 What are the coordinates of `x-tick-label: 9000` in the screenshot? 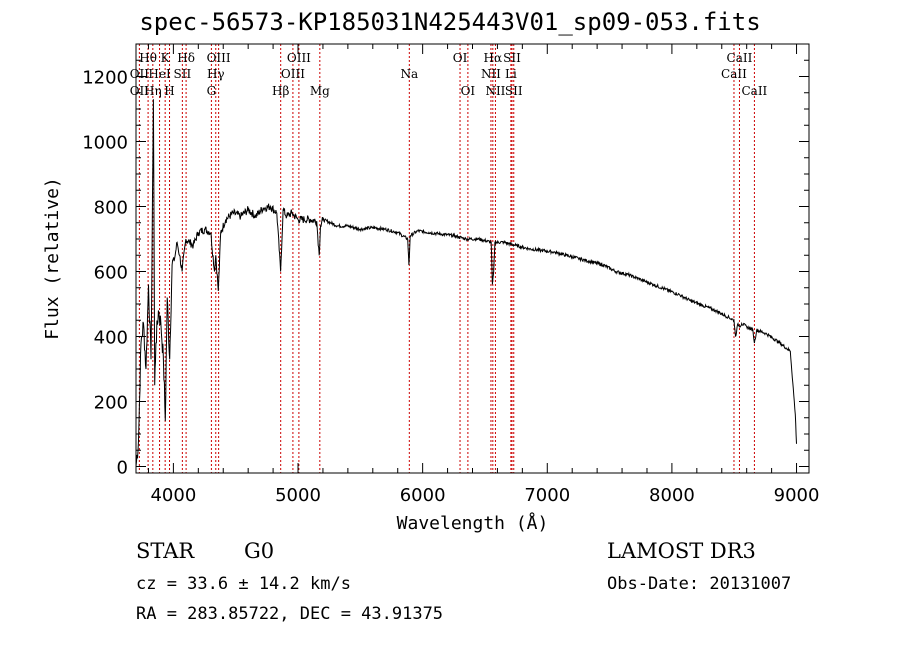 It's located at (797, 495).